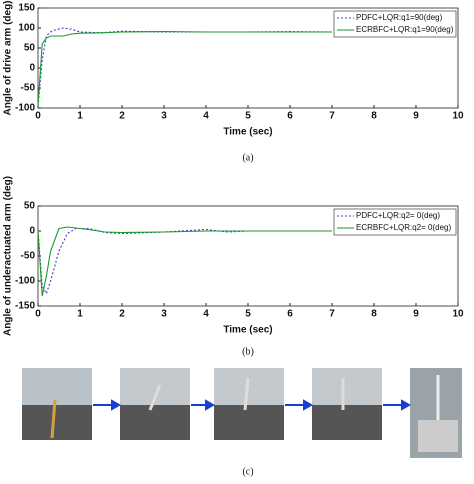  I want to click on y-axis-label: Angle of drive arm (deg), so click(8, 57).